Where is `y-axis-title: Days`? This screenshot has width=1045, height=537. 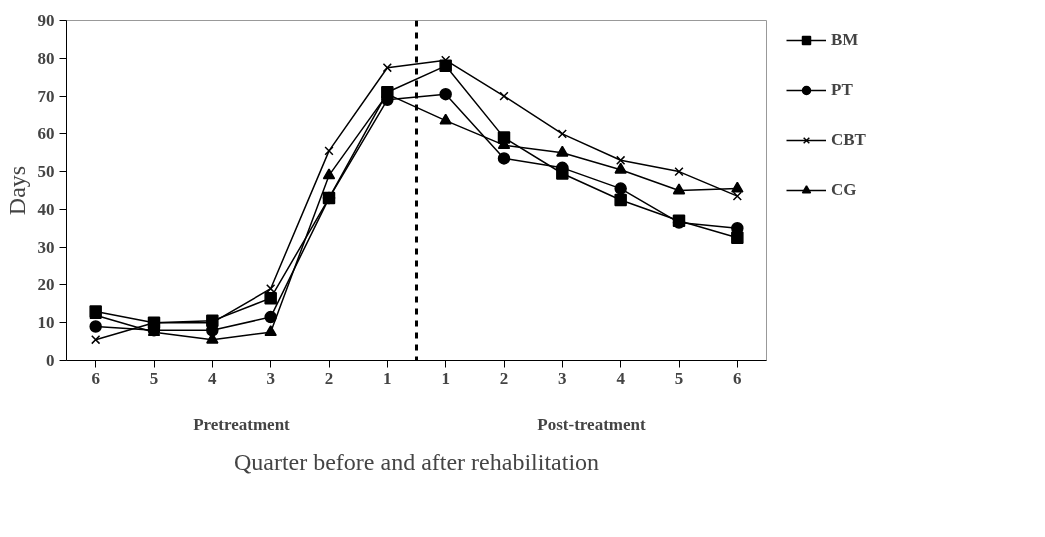
y-axis-title: Days is located at coordinates (16, 190).